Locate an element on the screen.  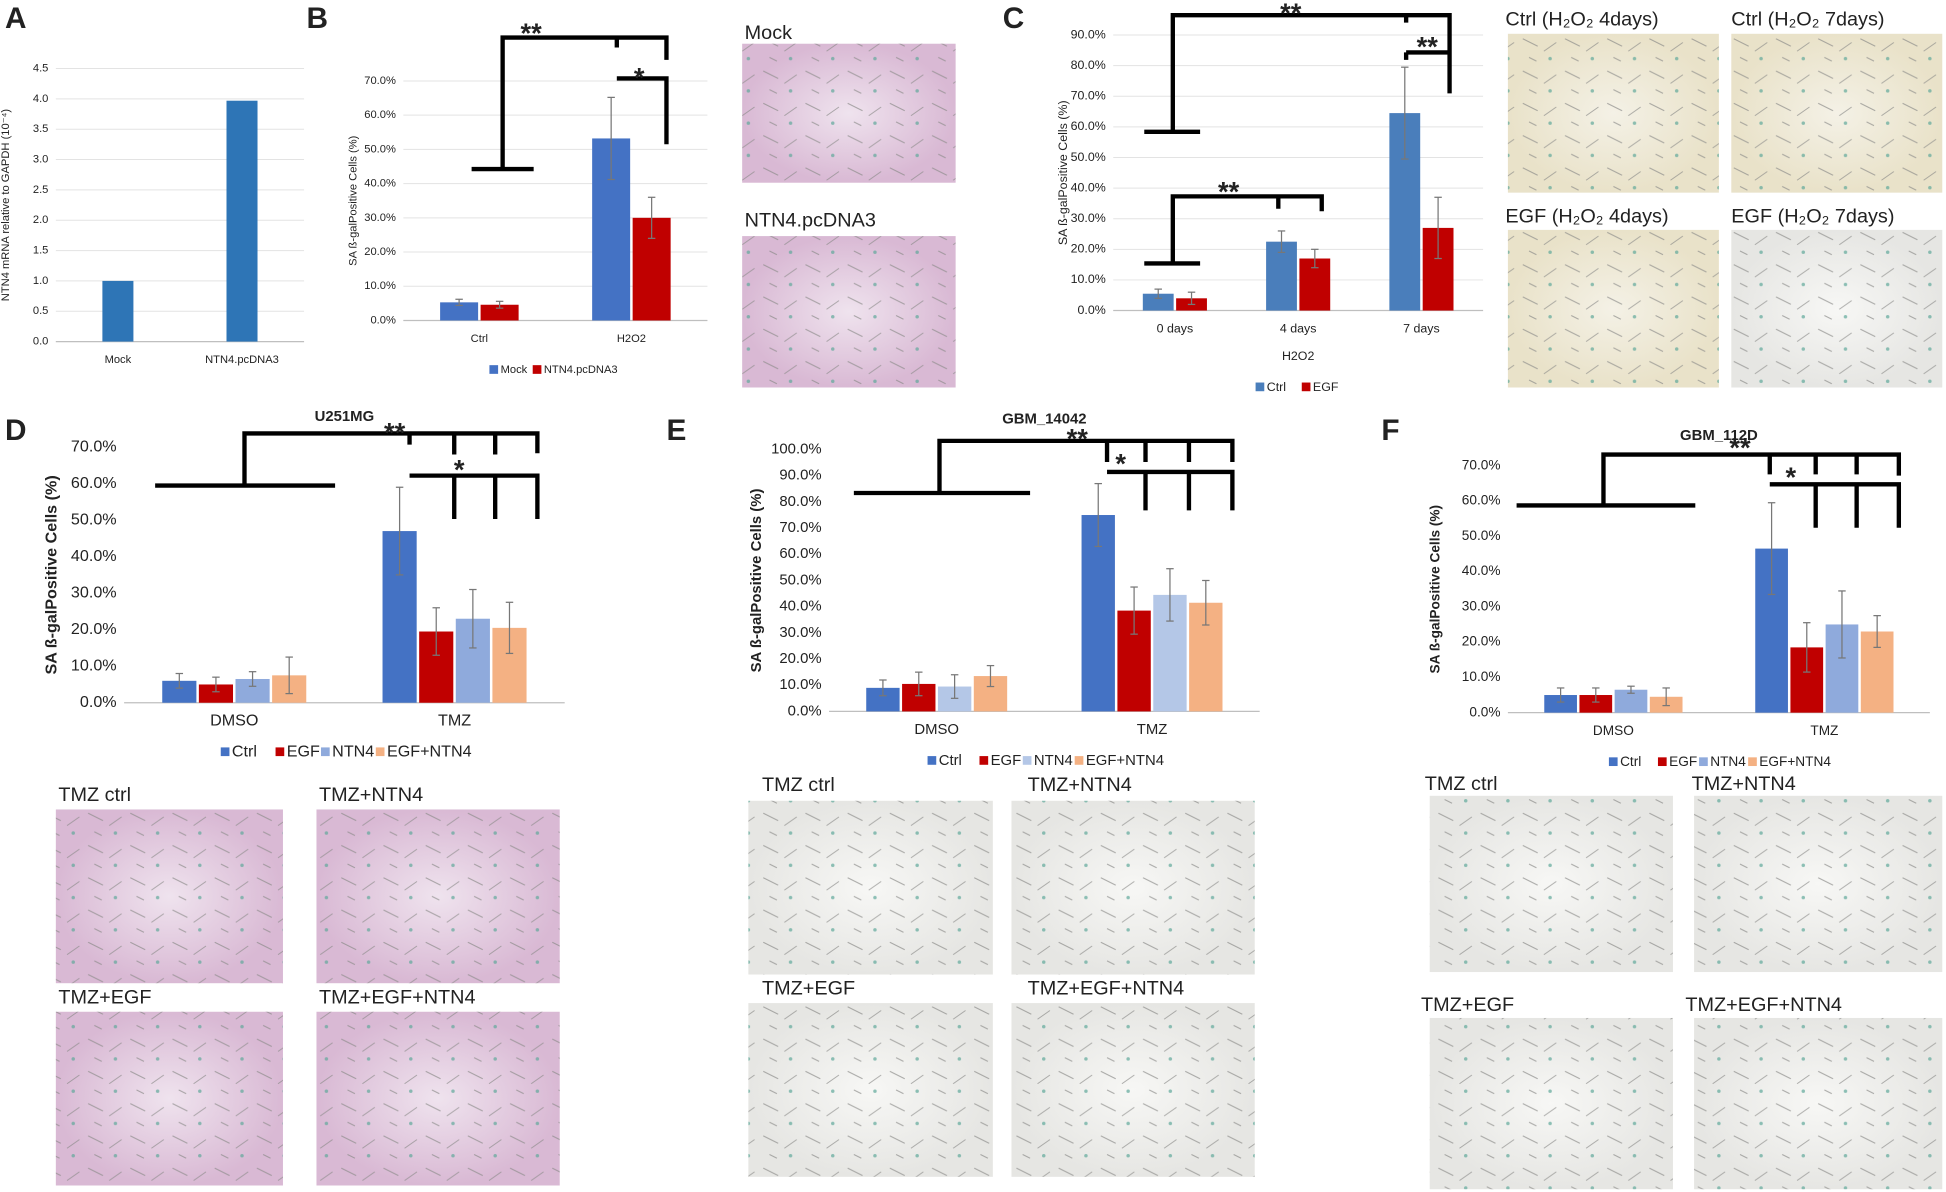
y-tick-label: 80.0% is located at coordinates (1088, 65).